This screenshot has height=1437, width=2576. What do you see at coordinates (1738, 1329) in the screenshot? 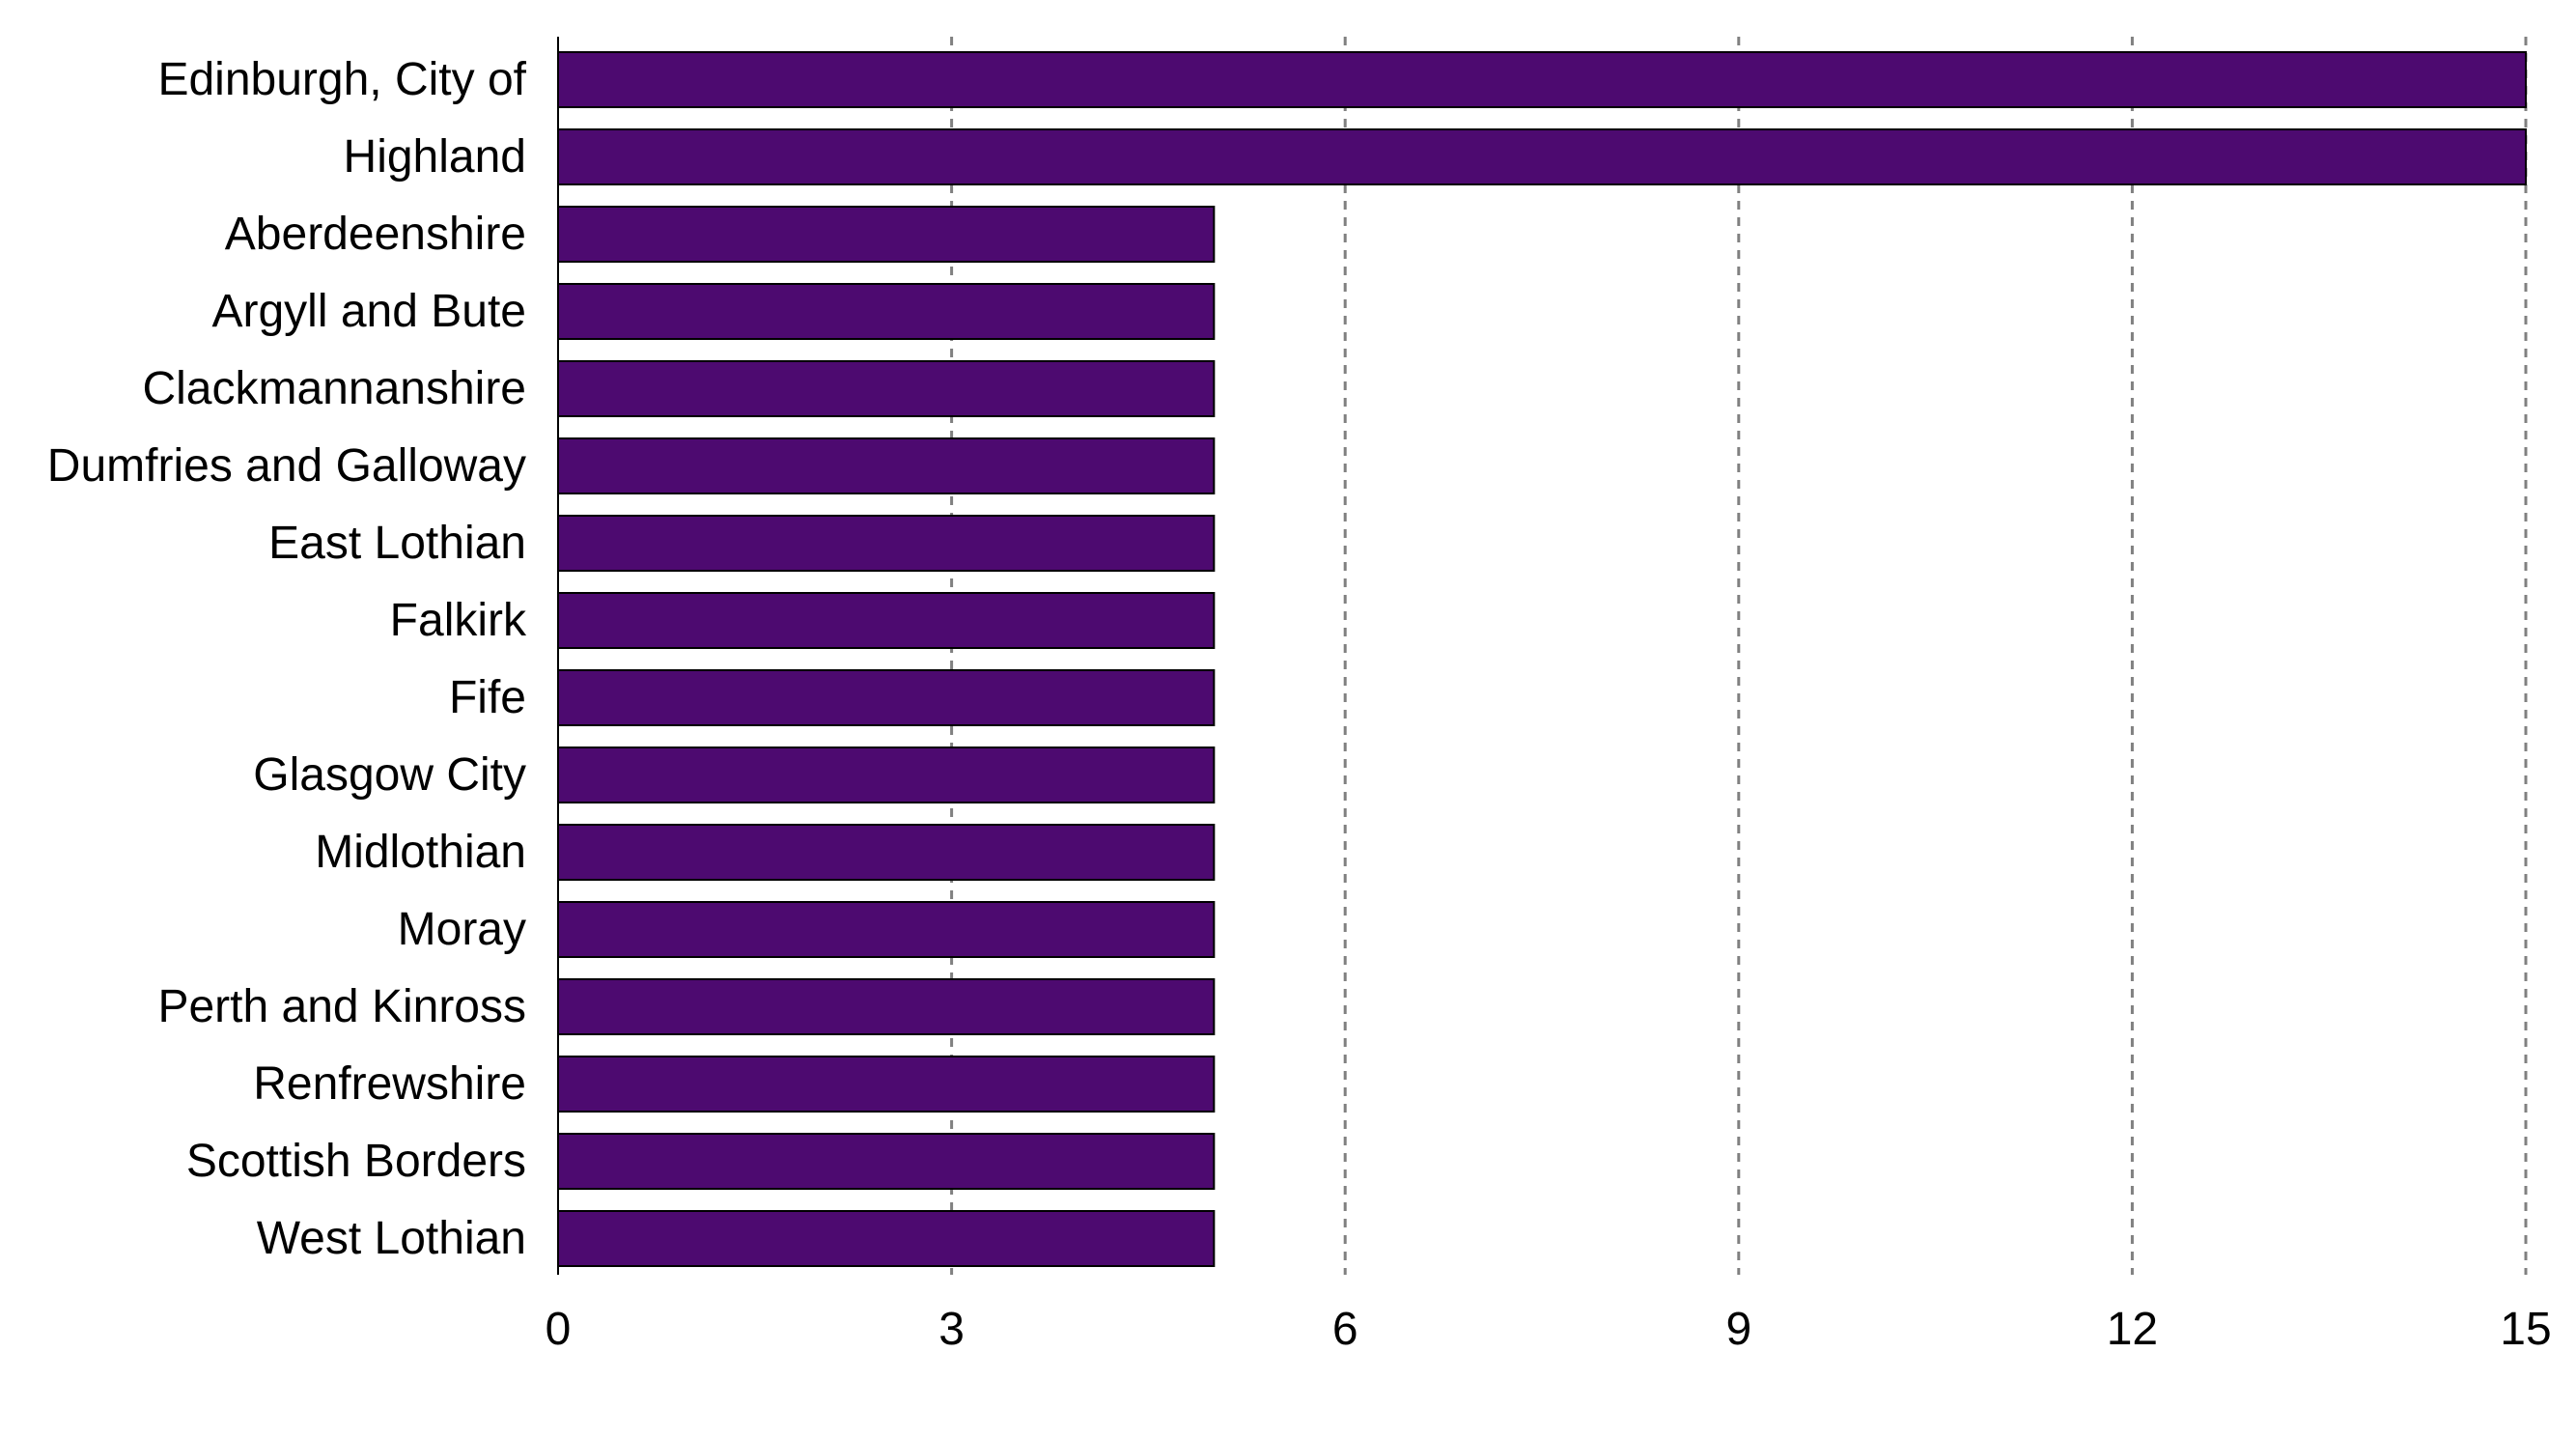
I see `x-tick-label: 9` at bounding box center [1738, 1329].